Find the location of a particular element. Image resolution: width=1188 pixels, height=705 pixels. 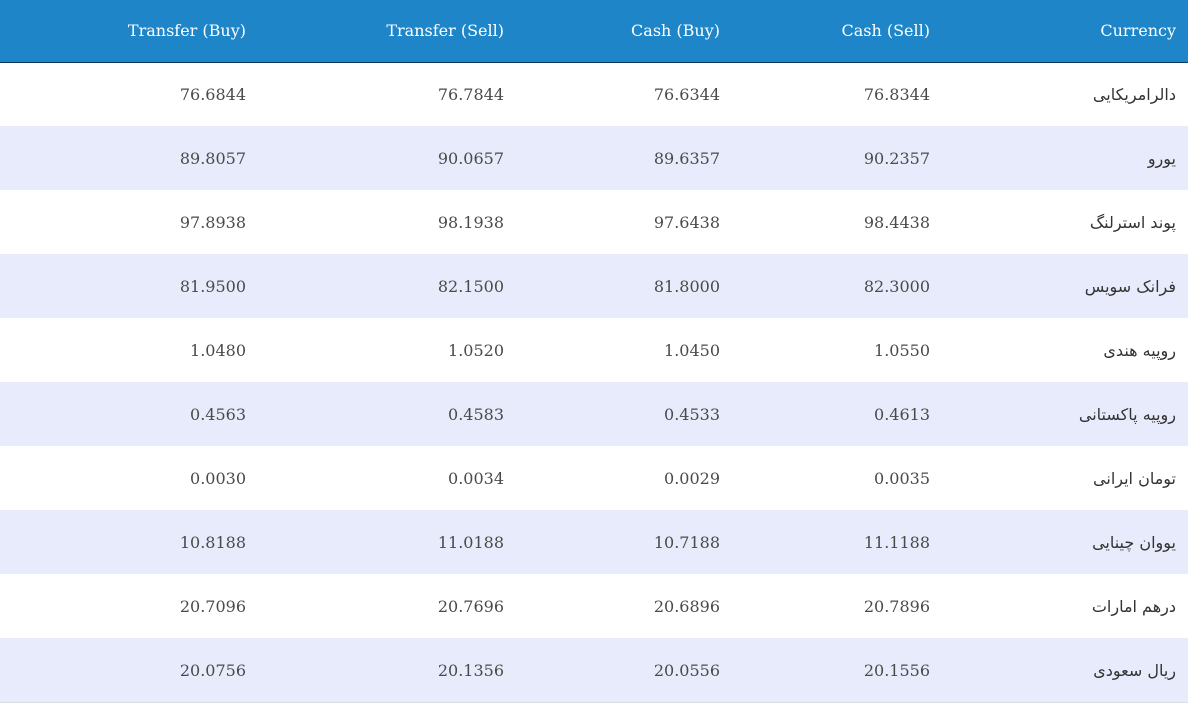

transfer-sell-cell: 0.0034 is located at coordinates (476, 478).